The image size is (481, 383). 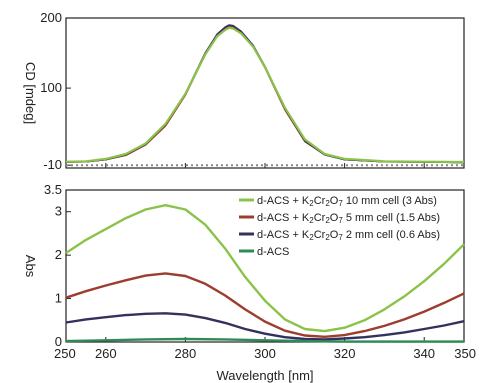 I want to click on abs-y-tick-label: 3, so click(x=58, y=211).